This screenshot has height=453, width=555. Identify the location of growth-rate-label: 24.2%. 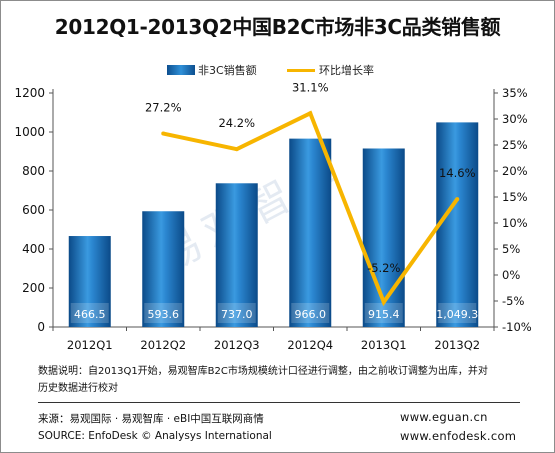
(236, 123).